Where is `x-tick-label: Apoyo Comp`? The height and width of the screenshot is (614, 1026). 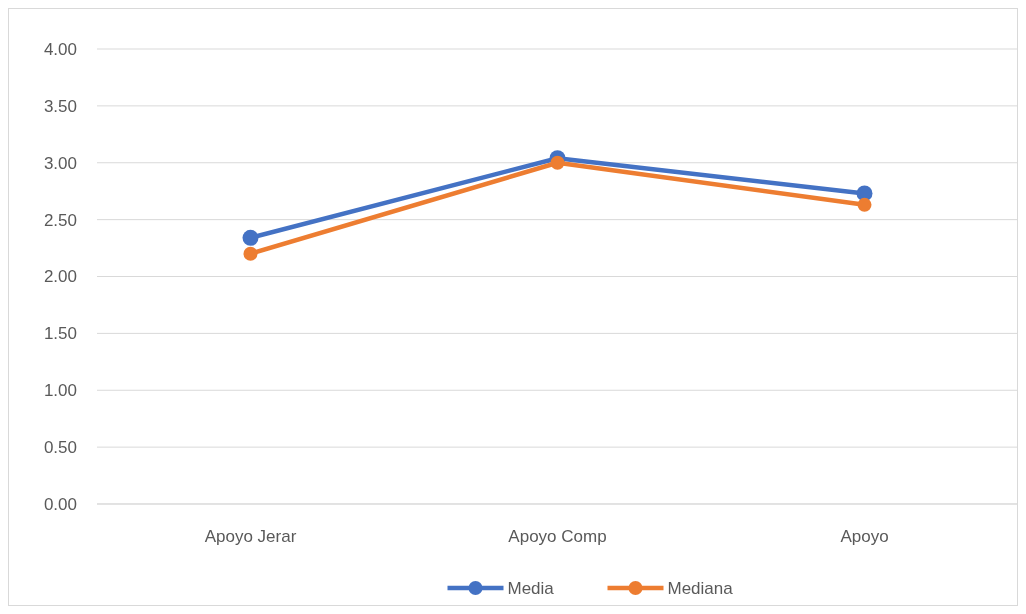
x-tick-label: Apoyo Comp is located at coordinates (557, 536).